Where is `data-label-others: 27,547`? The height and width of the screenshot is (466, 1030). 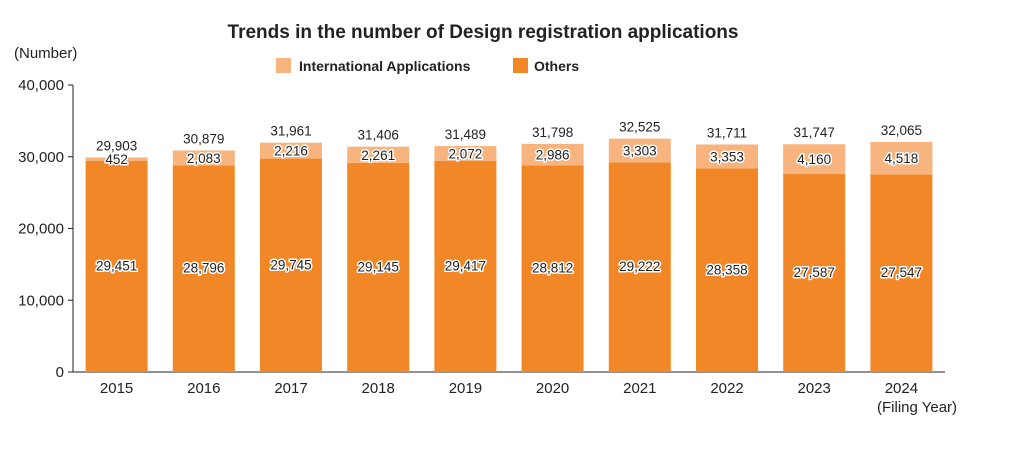 data-label-others: 27,547 is located at coordinates (901, 272).